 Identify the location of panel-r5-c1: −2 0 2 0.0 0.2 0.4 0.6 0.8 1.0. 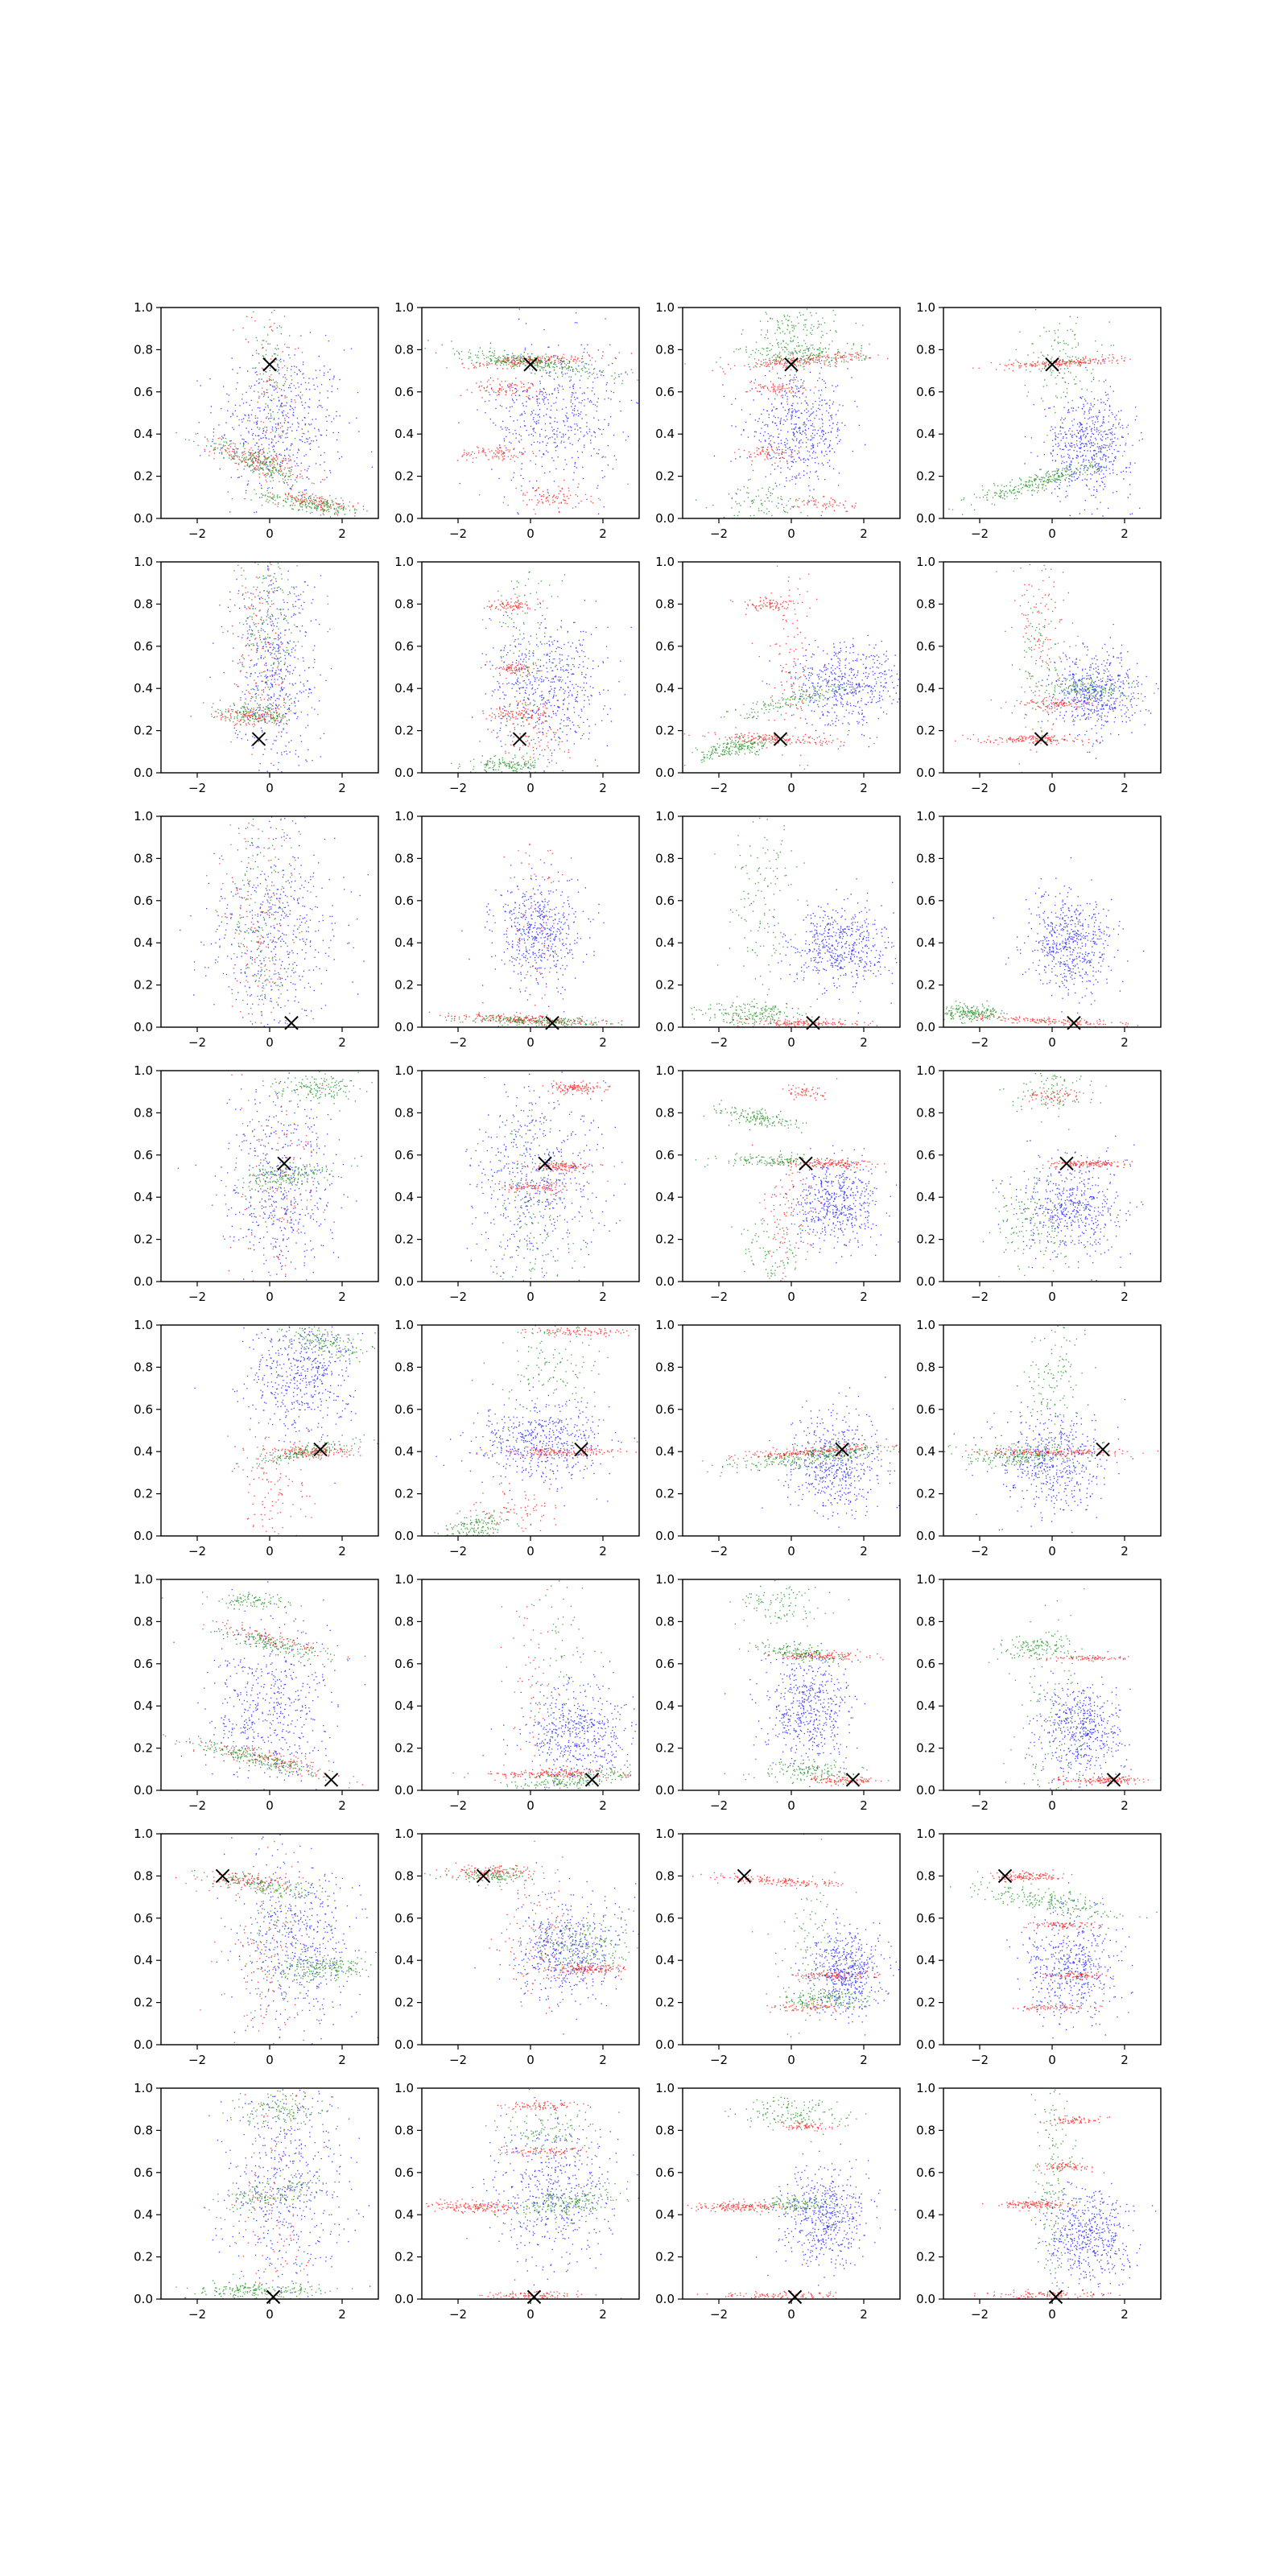
(256, 1438).